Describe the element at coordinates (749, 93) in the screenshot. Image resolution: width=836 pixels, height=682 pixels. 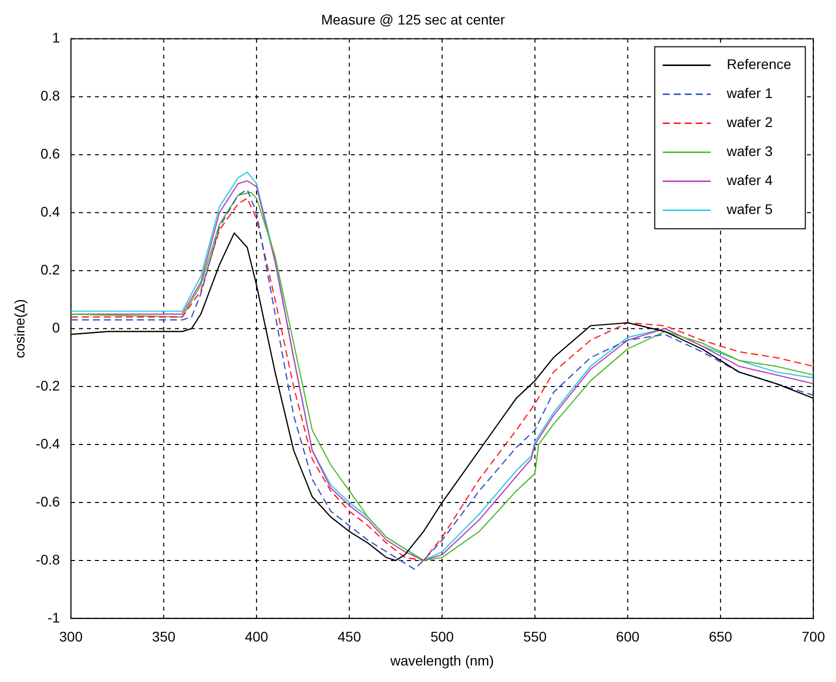
I see `legend-label: wafer 1` at that location.